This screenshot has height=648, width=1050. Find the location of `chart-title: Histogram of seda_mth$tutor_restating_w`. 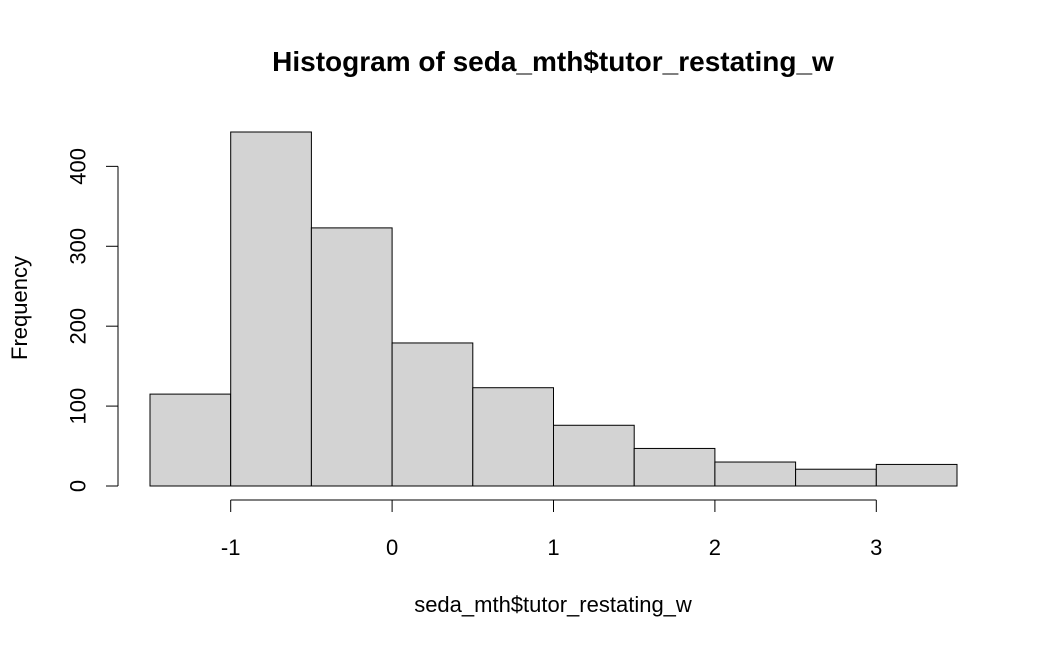

chart-title: Histogram of seda_mth$tutor_restating_w is located at coordinates (553, 61).